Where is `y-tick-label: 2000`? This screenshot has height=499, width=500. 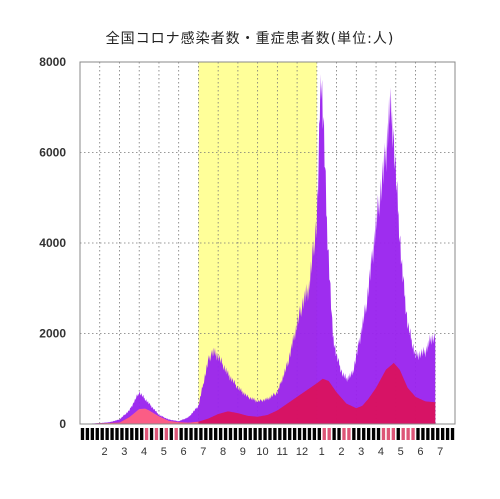
y-tick-label: 2000 is located at coordinates (52, 334).